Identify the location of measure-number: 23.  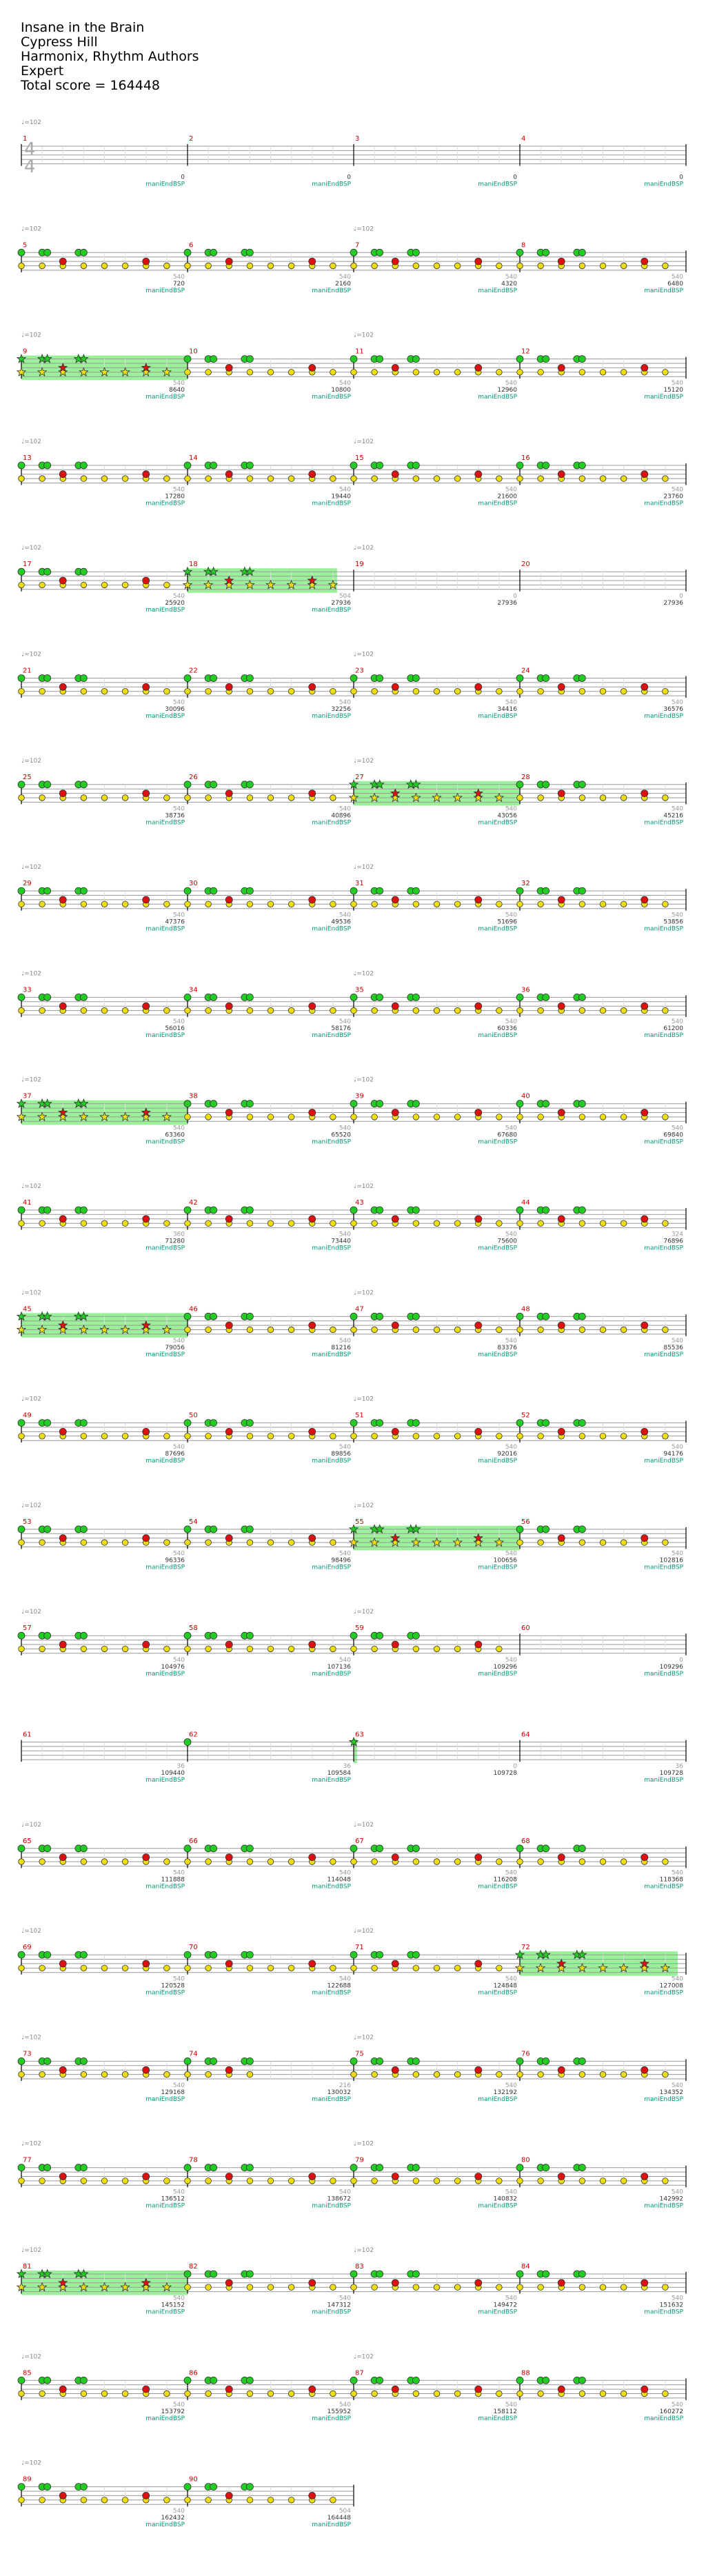
(360, 671).